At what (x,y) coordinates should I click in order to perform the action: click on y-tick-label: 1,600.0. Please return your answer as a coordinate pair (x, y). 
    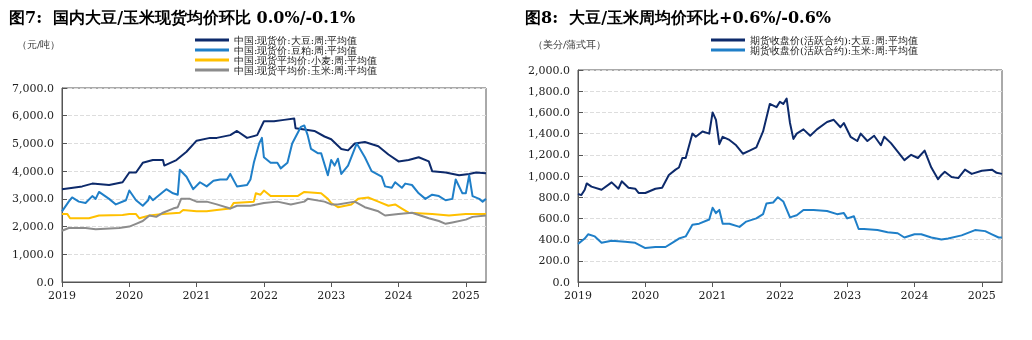
    Looking at the image, I should click on (549, 112).